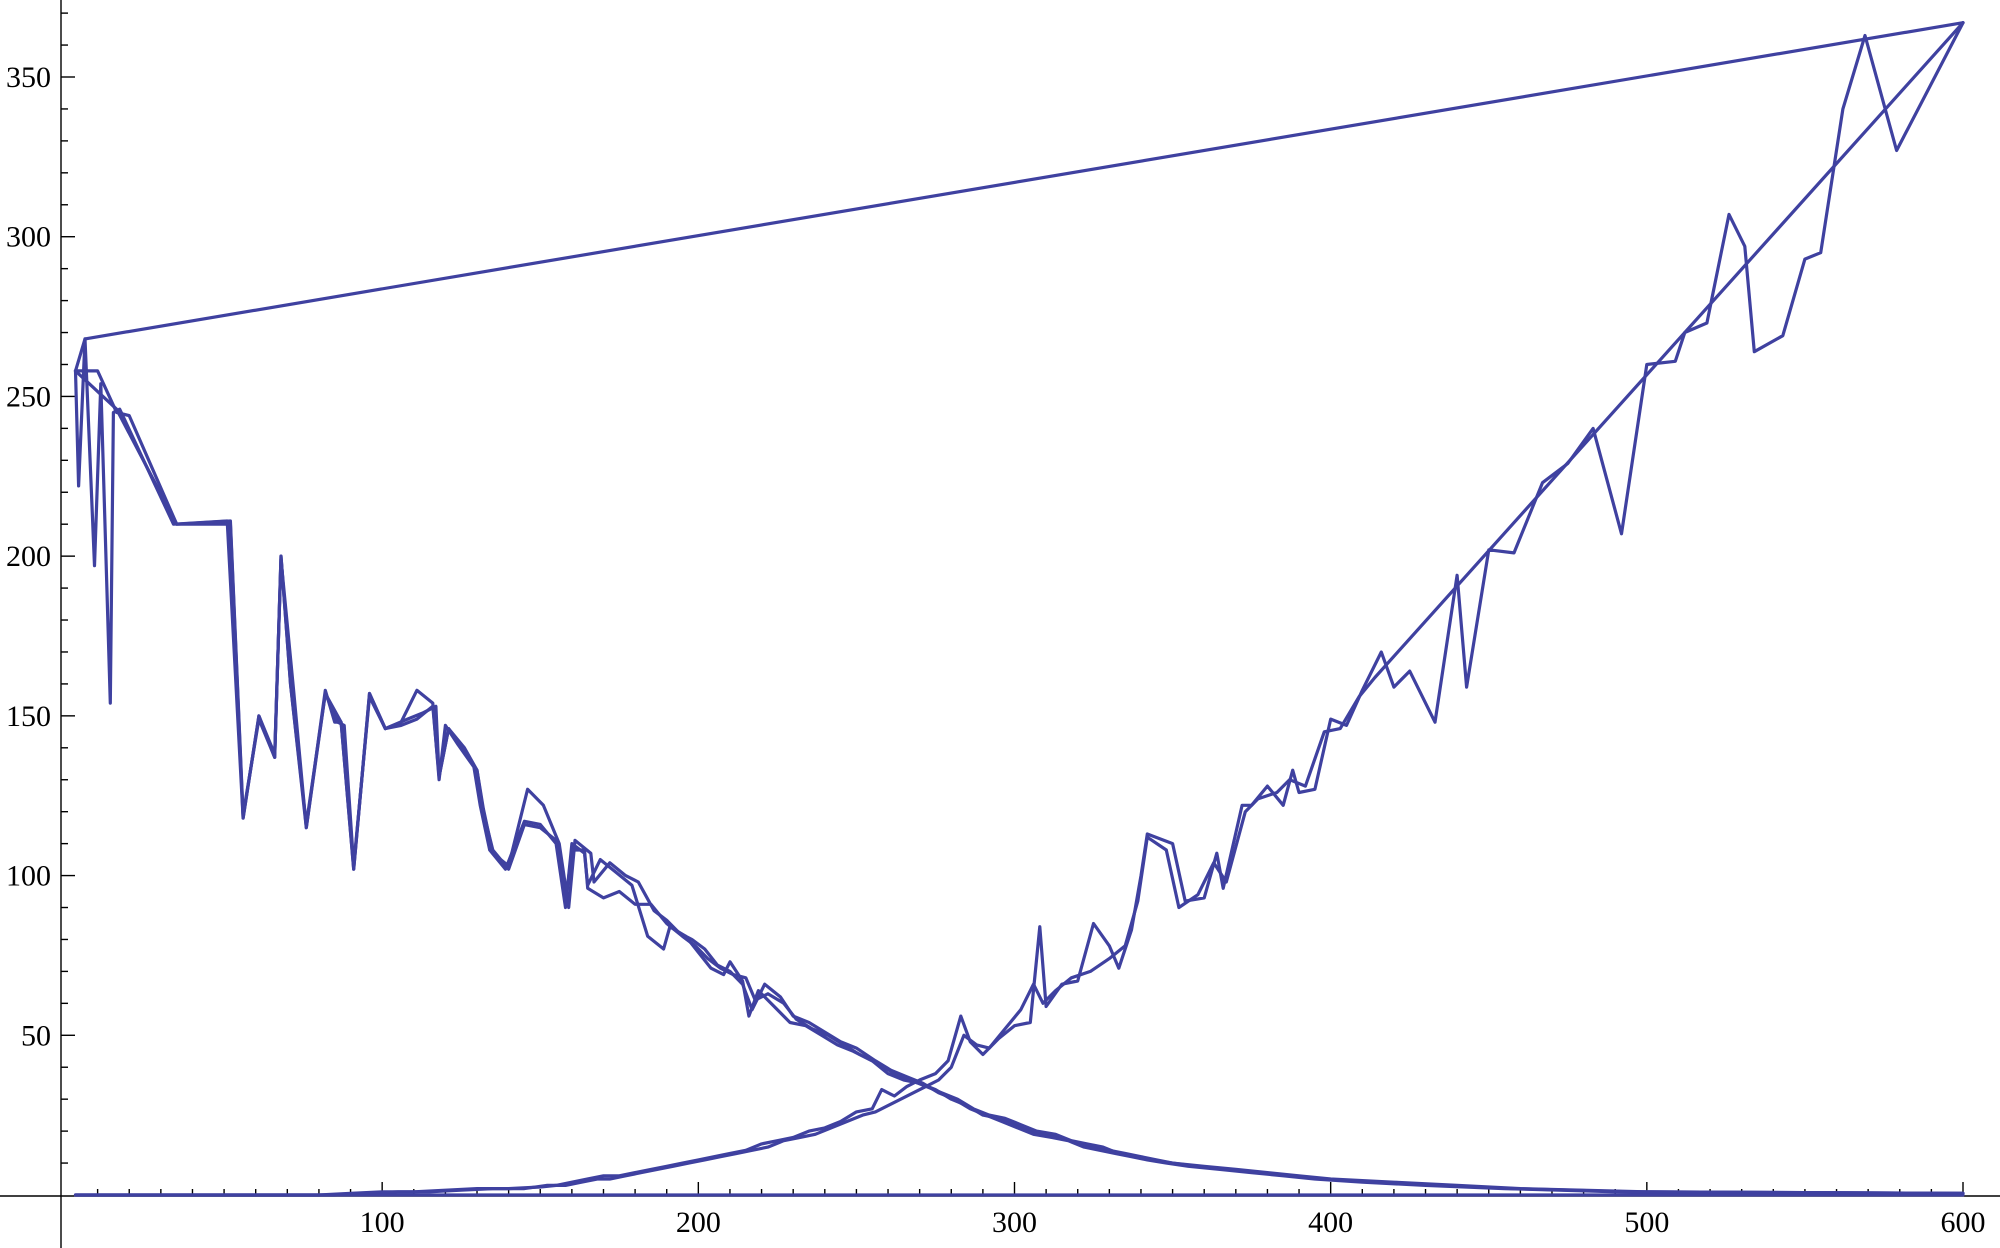 This screenshot has width=2000, height=1248. Describe the element at coordinates (382, 1222) in the screenshot. I see `x-tick-label: 100` at that location.